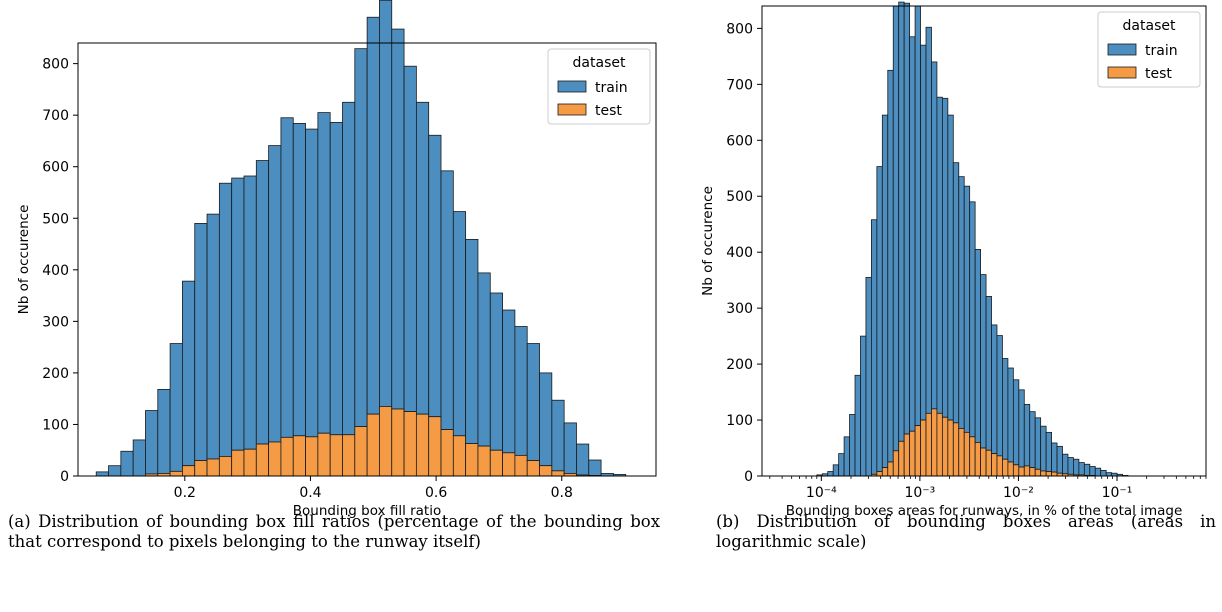  What do you see at coordinates (1018, 493) in the screenshot?
I see `x-tick-label: 10⁻²` at bounding box center [1018, 493].